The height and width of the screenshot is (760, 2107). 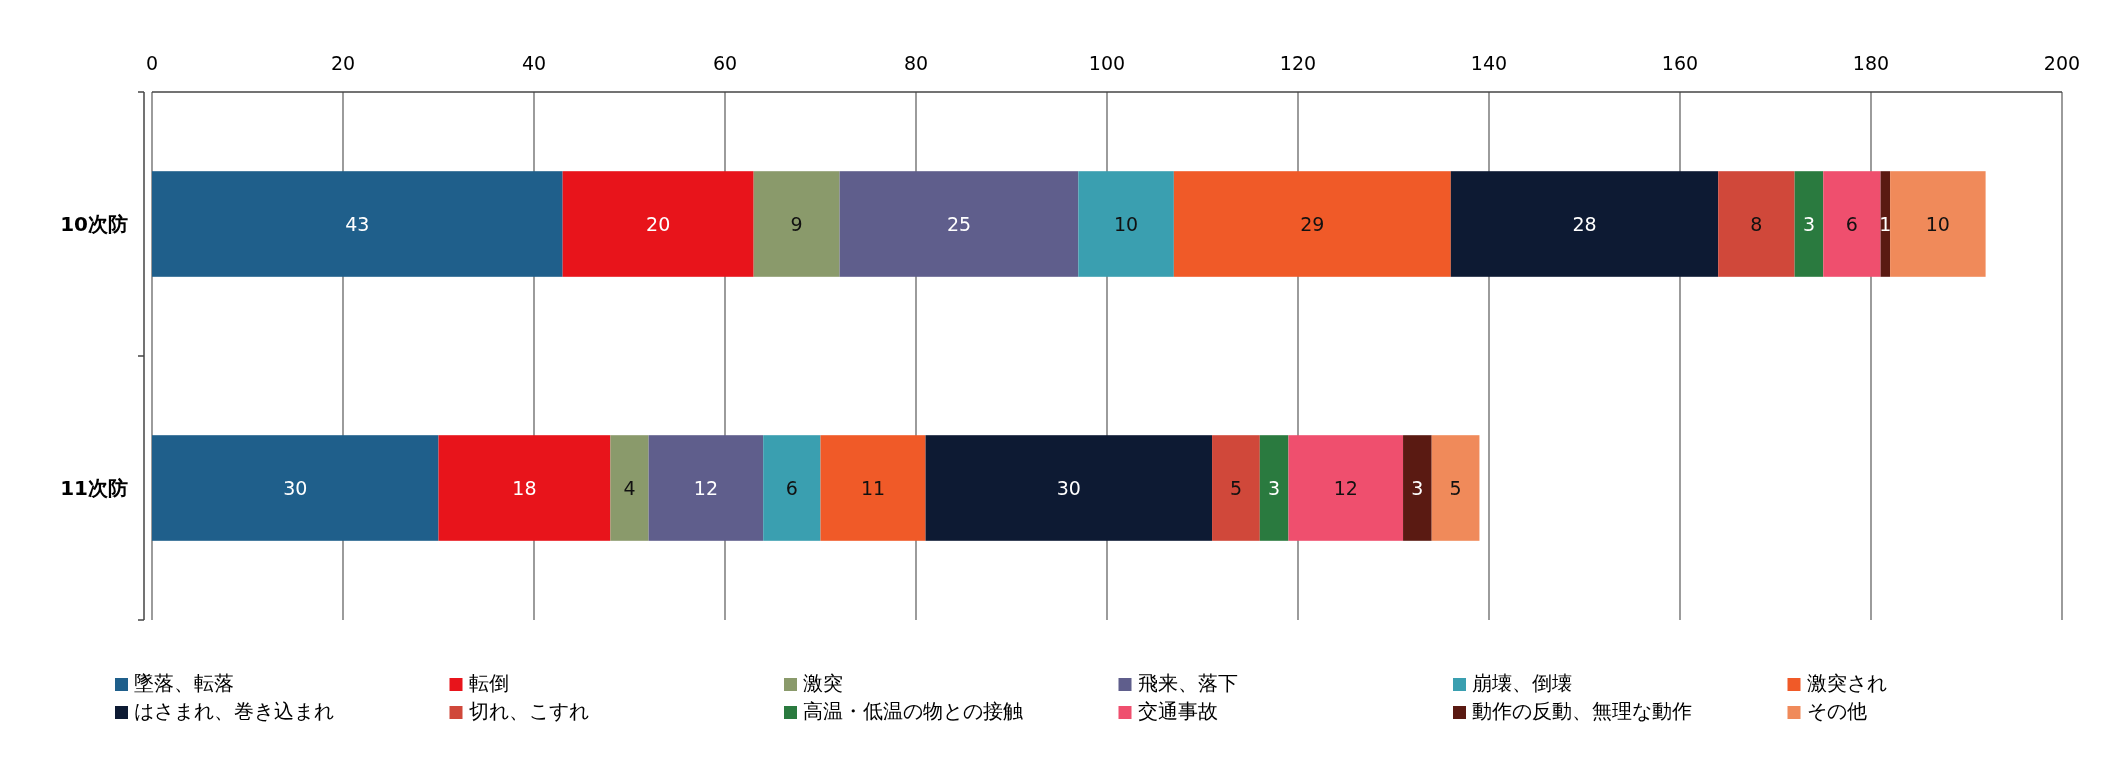 I want to click on x-tick-label: 120, so click(x=1298, y=63).